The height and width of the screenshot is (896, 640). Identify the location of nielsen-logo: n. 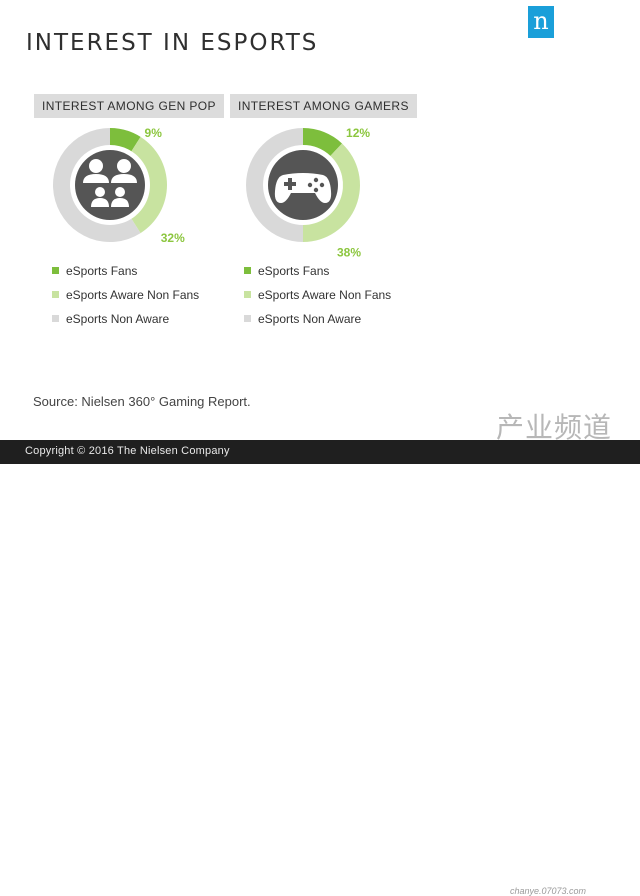
(541, 22).